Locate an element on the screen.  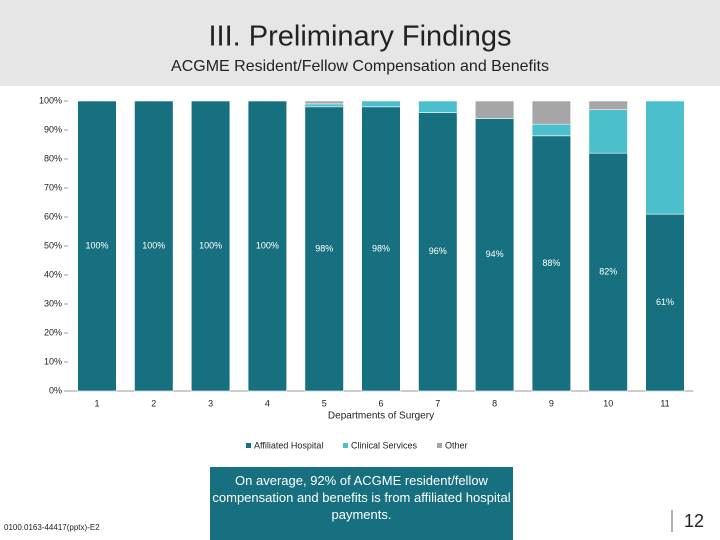
y-tick-label: 100% is located at coordinates (50, 100).